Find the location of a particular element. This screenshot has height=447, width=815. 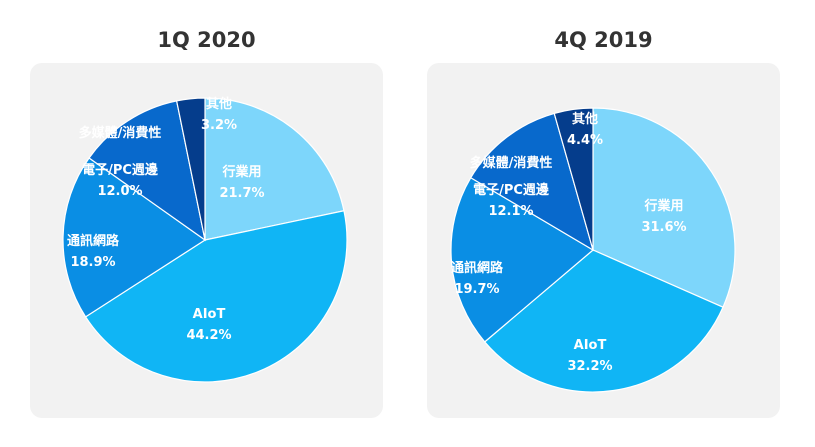

slice-value-label: 19.7% is located at coordinates (476, 289).